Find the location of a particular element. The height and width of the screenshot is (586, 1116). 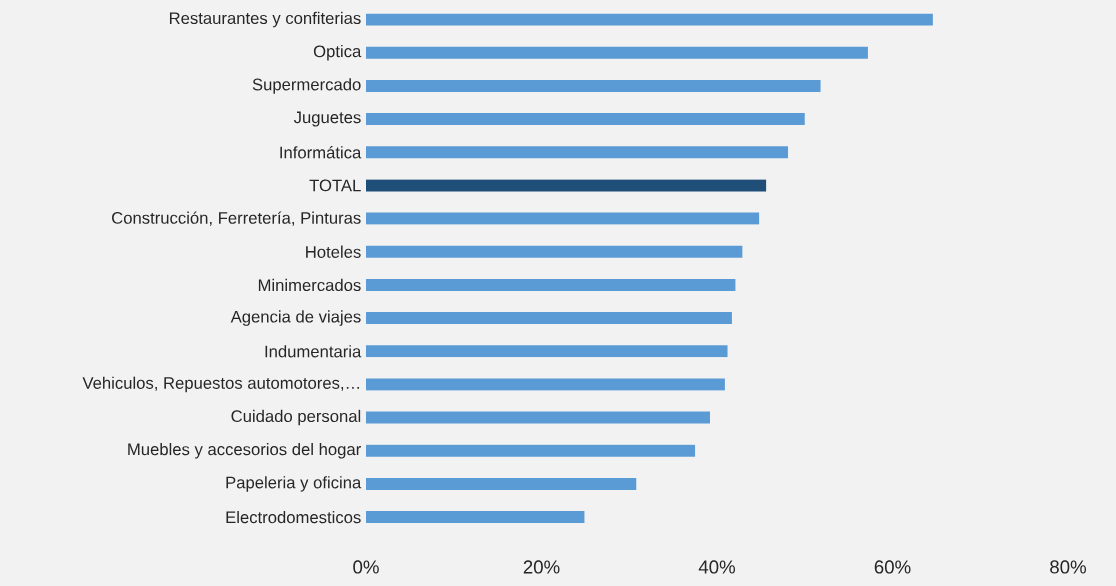

x-tick-label: 40% is located at coordinates (717, 567).